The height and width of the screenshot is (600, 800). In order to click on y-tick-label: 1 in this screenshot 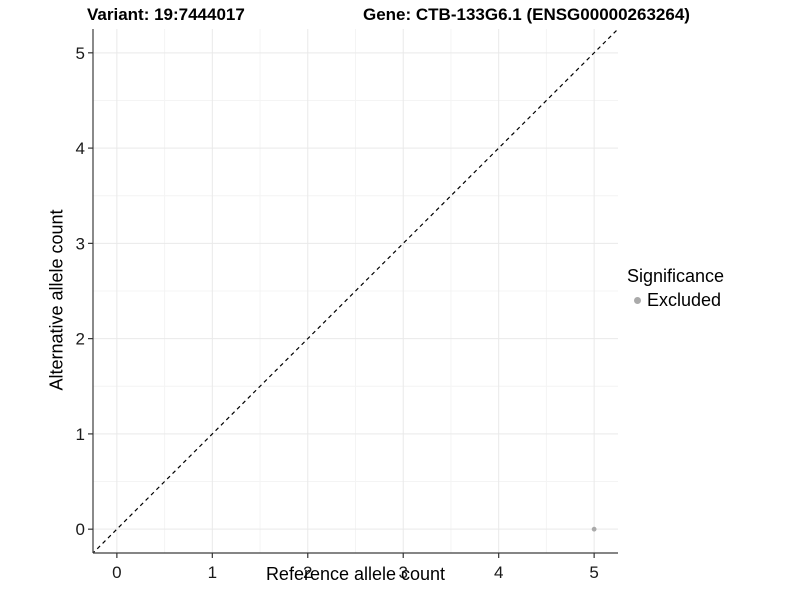, I will do `click(80, 434)`.